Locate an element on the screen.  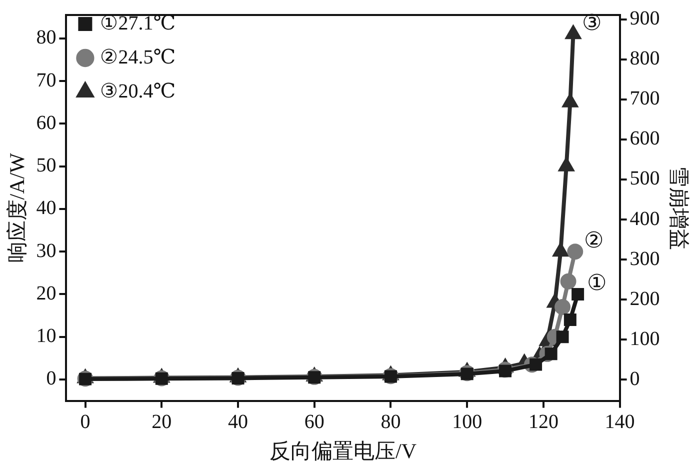
x-tick-label: 20 is located at coordinates (162, 422).